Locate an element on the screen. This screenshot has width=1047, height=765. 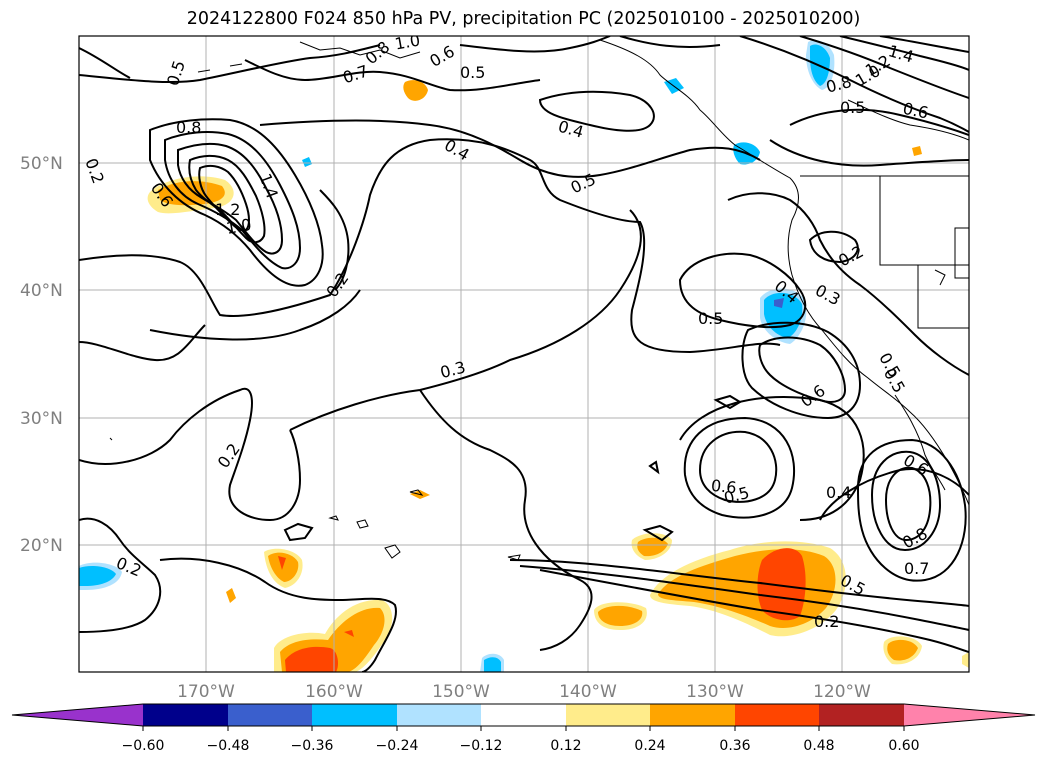
colorbar-tick-label: −0.36 is located at coordinates (312, 746).